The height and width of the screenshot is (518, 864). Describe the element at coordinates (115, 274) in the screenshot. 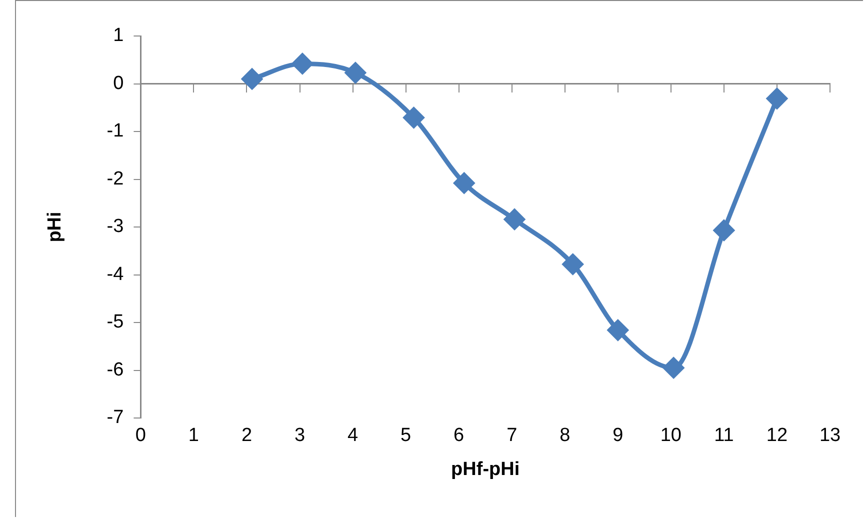

I see `y-tick-label: -4` at that location.